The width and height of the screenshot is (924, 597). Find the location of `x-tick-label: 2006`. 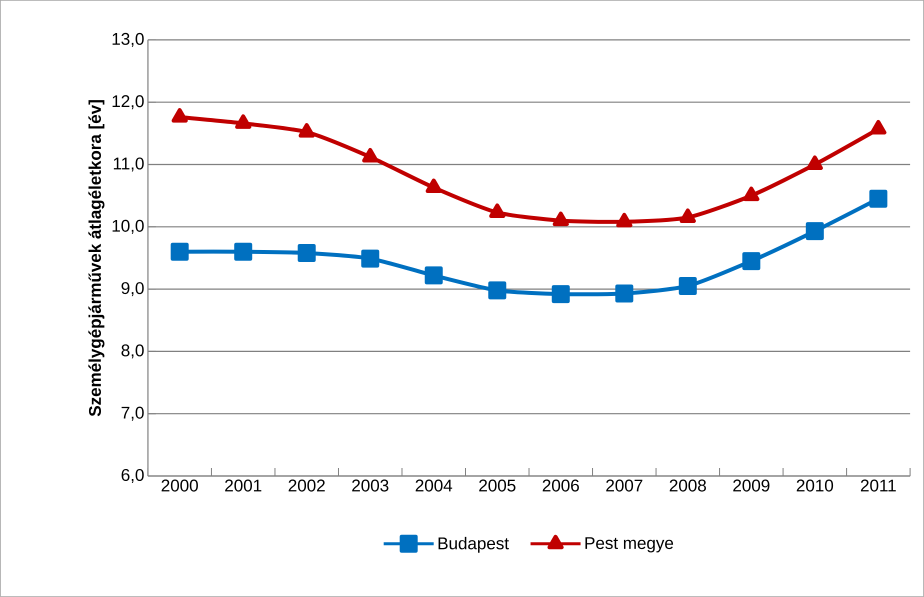

x-tick-label: 2006 is located at coordinates (560, 486).